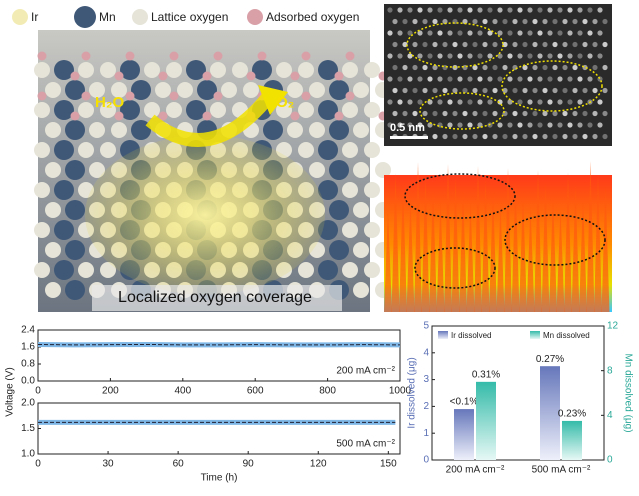  Describe the element at coordinates (471, 335) in the screenshot. I see `legend-label: Ir dissolved` at that location.